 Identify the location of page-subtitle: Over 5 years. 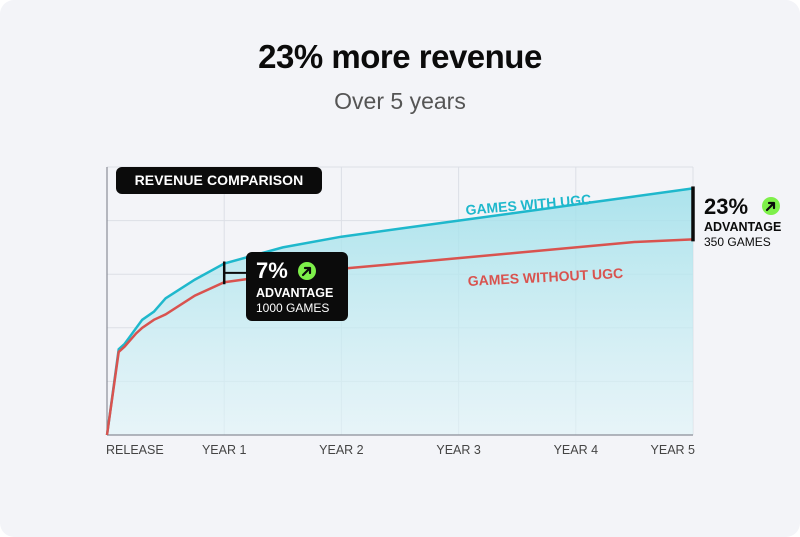
(400, 101).